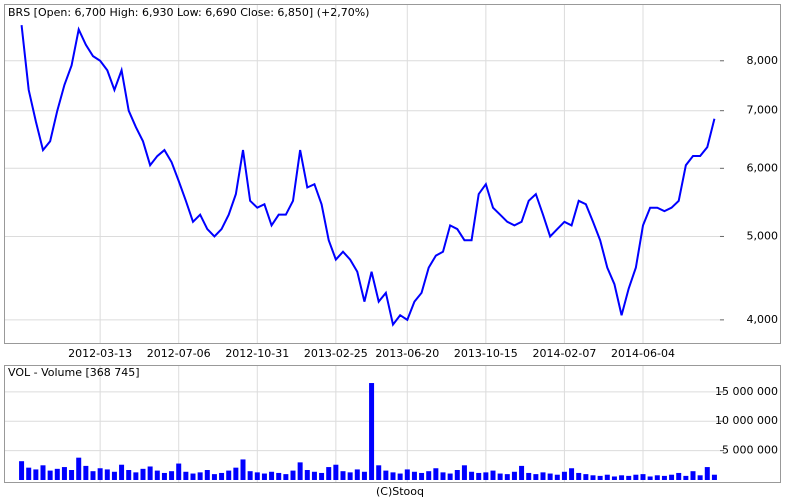 The width and height of the screenshot is (800, 500). What do you see at coordinates (746, 420) in the screenshot?
I see `y-tick-label: 10 000 000` at bounding box center [746, 420].